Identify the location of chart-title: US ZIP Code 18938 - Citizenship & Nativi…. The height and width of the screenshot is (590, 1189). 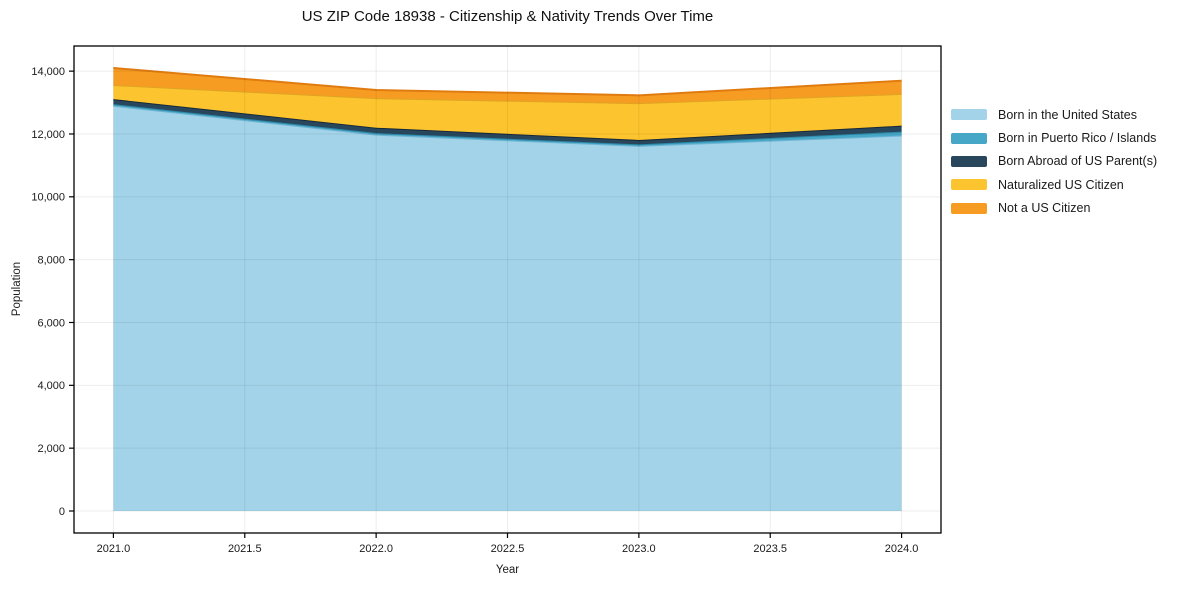
(507, 16).